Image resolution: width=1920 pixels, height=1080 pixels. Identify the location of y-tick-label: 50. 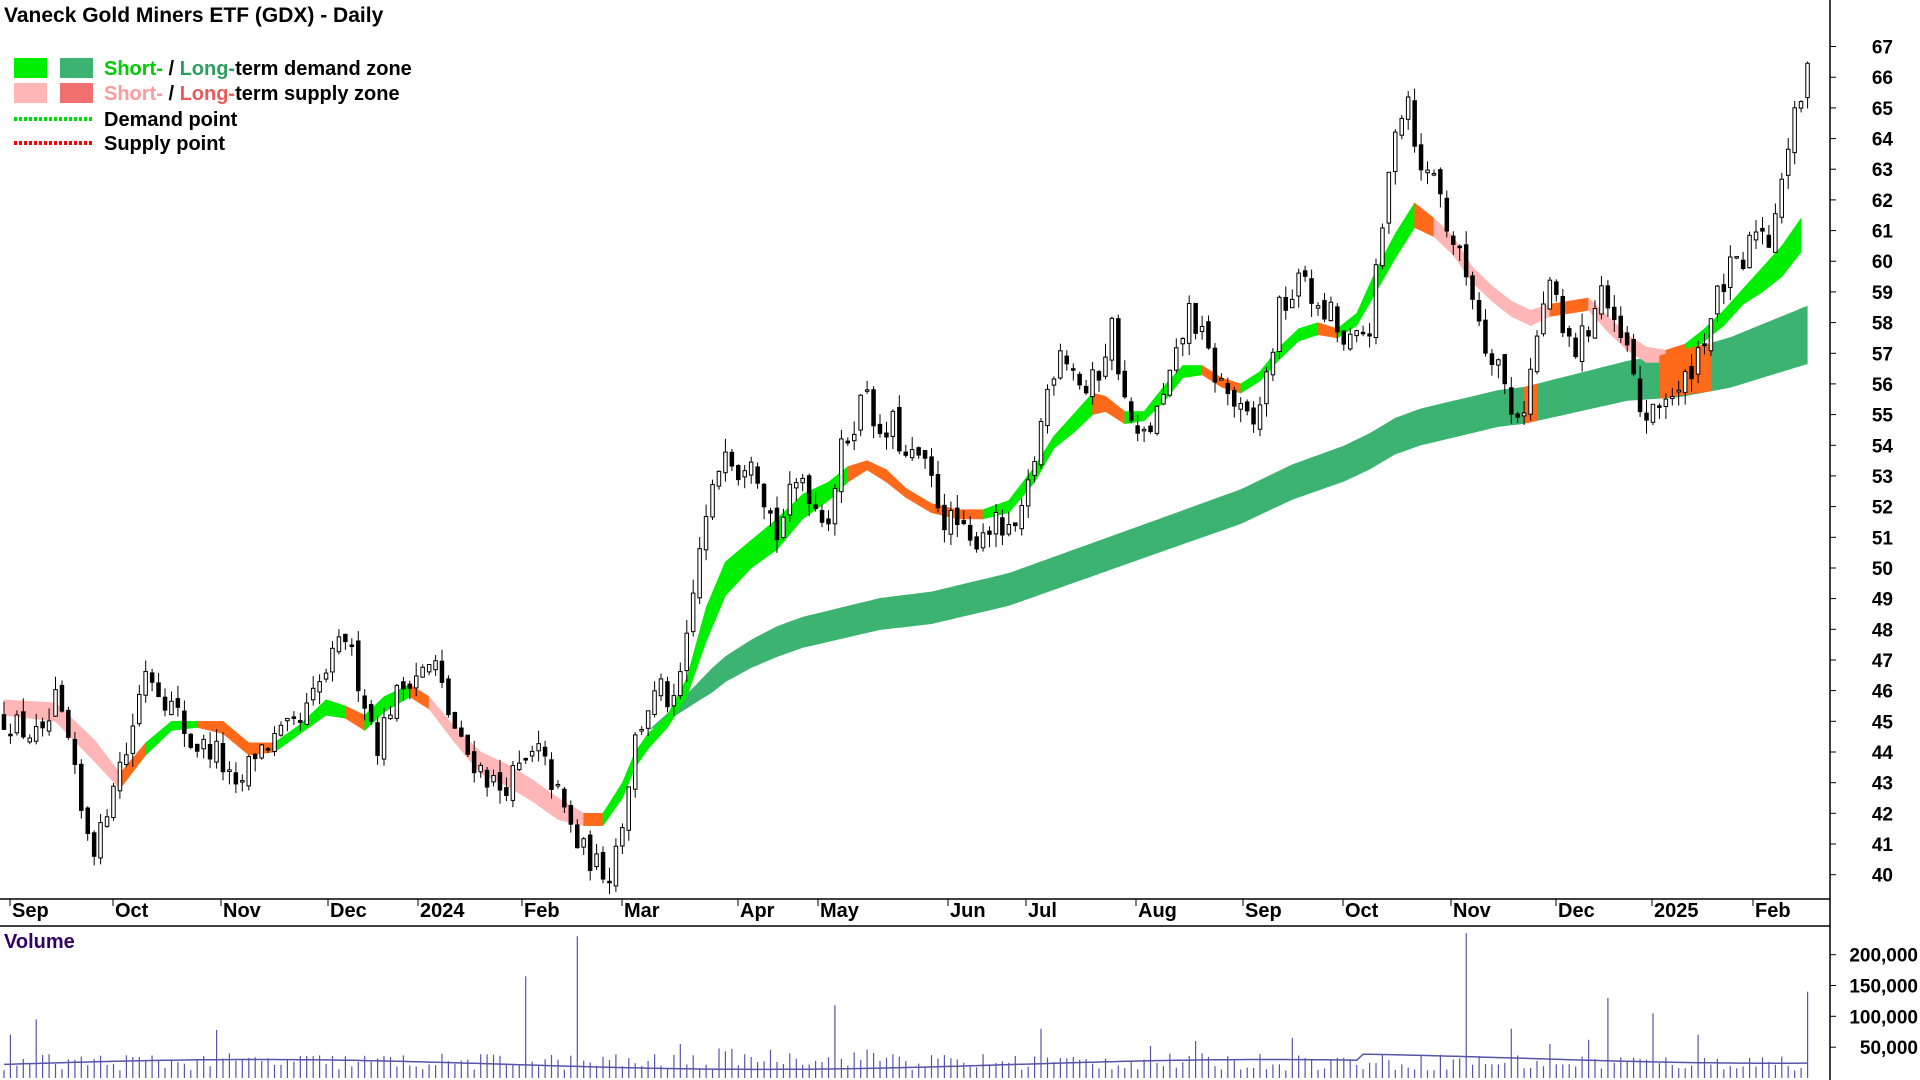
(1882, 569).